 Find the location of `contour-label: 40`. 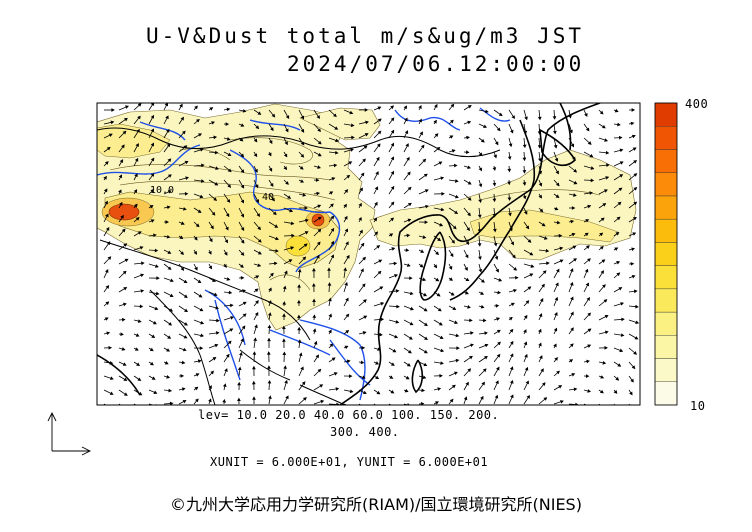

contour-label: 40 is located at coordinates (268, 197).